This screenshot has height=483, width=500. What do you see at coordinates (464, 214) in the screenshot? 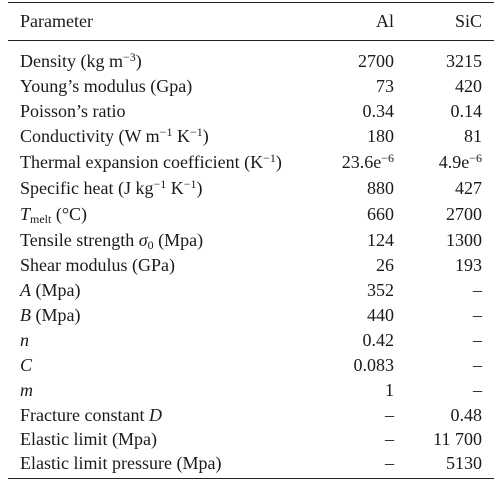
I see `row-sic-value: 2700` at bounding box center [464, 214].